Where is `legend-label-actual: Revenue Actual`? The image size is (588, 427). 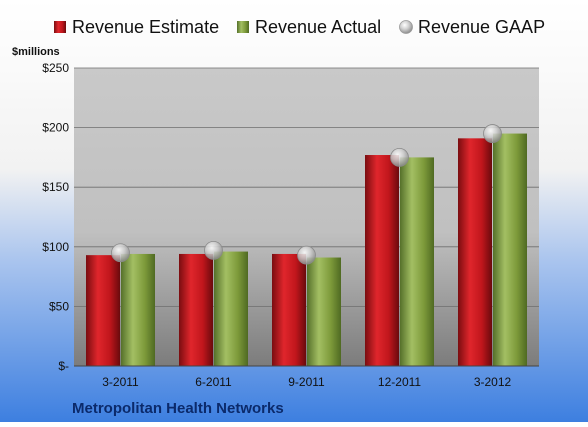 legend-label-actual: Revenue Actual is located at coordinates (318, 27).